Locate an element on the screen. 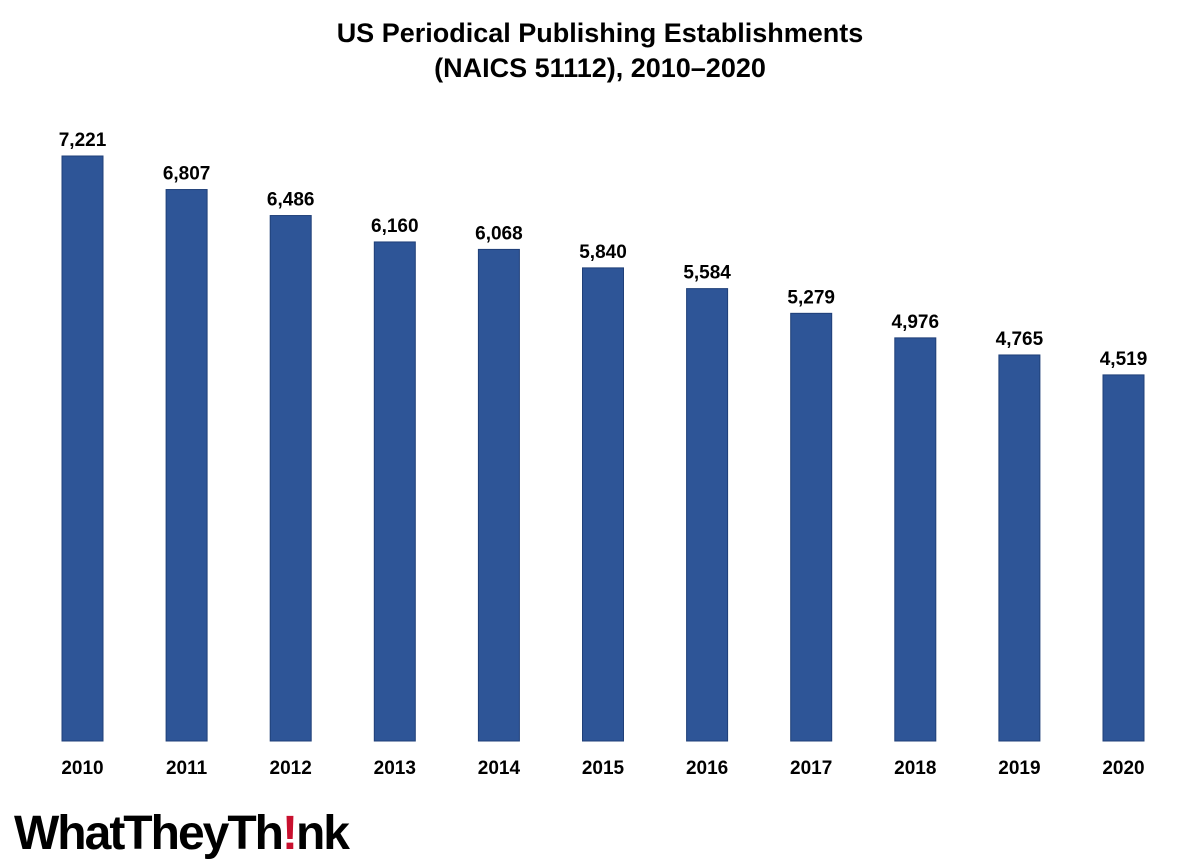  data-label-2018: 4,976 is located at coordinates (916, 322).